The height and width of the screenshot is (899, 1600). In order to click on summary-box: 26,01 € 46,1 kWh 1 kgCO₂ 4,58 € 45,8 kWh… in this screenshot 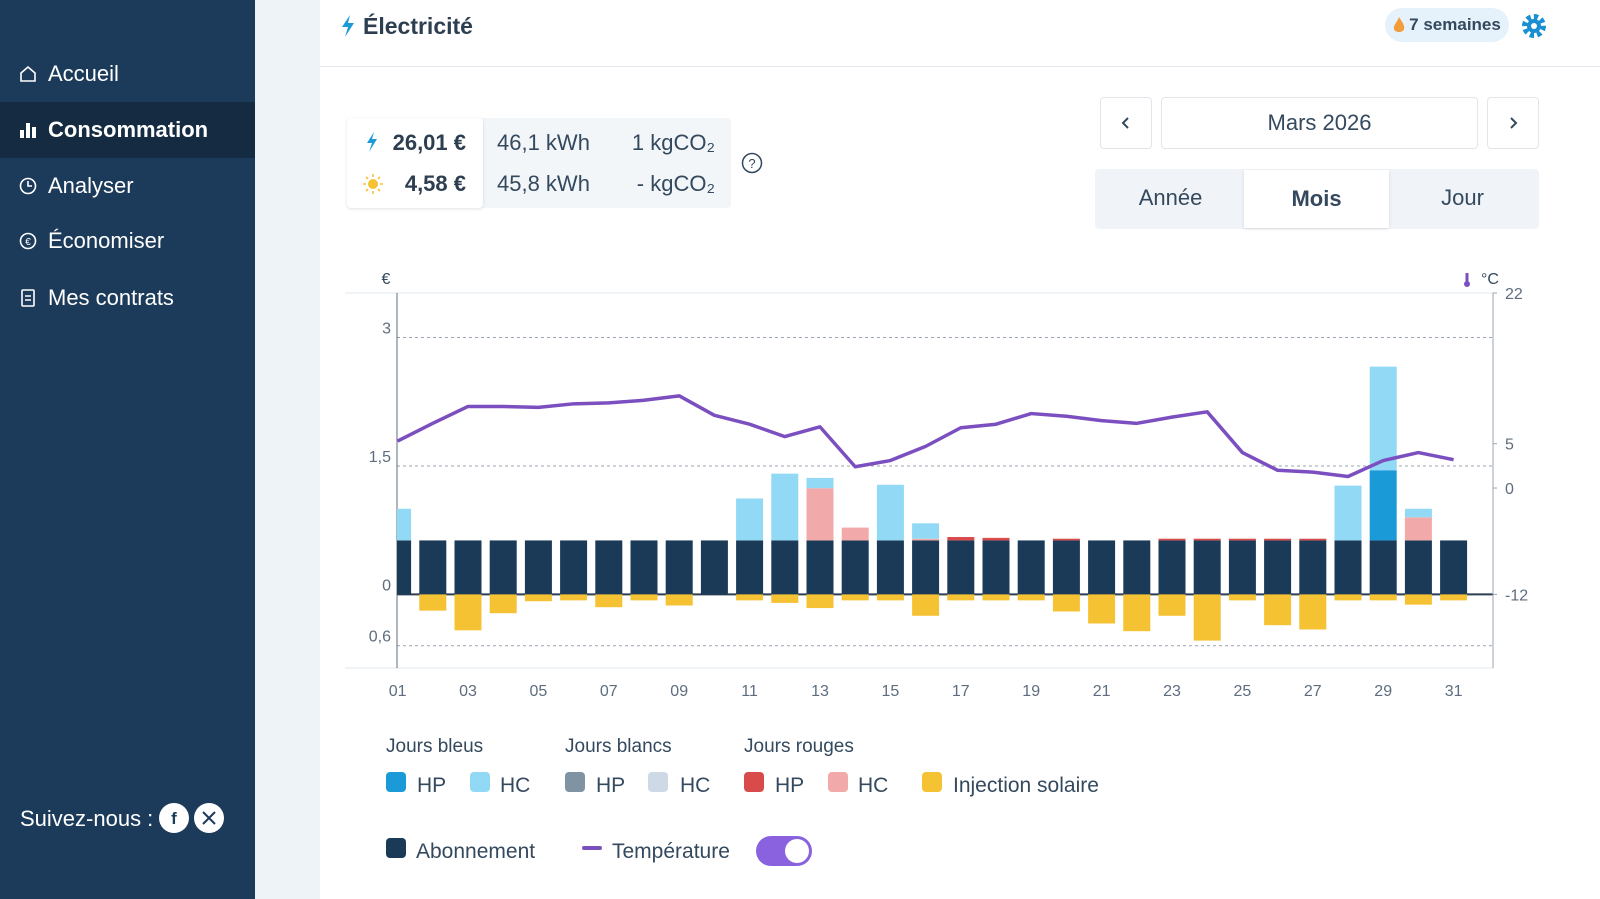, I will do `click(539, 163)`.